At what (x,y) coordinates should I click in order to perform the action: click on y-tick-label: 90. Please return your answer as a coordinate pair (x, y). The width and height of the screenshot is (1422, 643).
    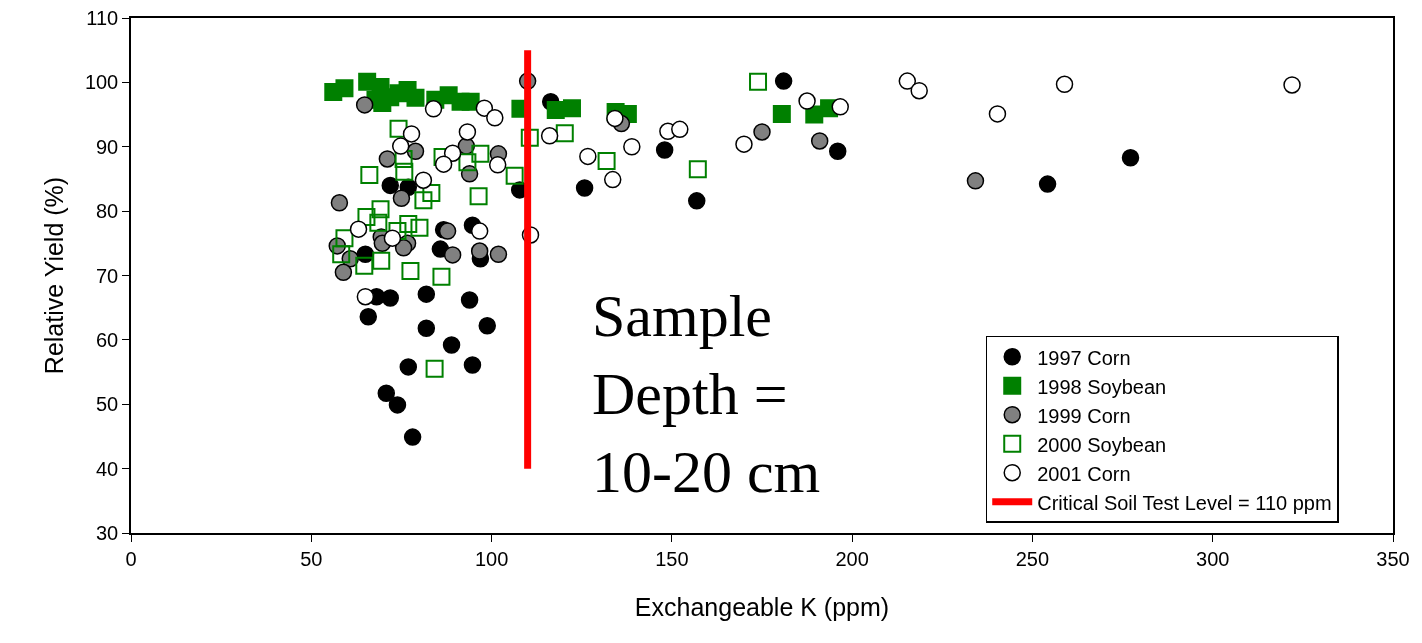
    Looking at the image, I should click on (107, 146).